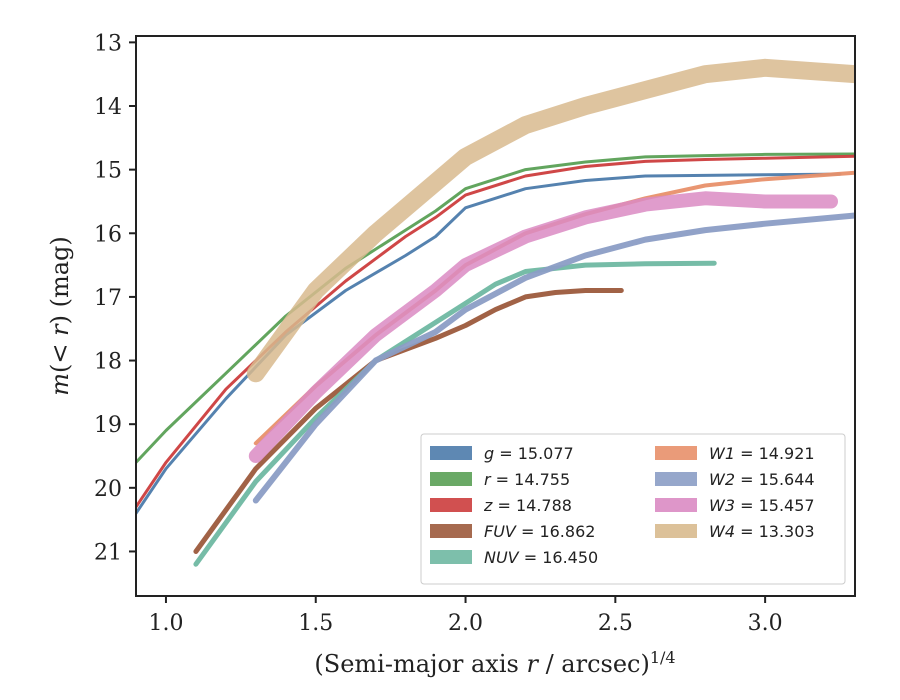 Image resolution: width=900 pixels, height=700 pixels. Describe the element at coordinates (108, 489) in the screenshot. I see `y-tick-label: 20` at that location.